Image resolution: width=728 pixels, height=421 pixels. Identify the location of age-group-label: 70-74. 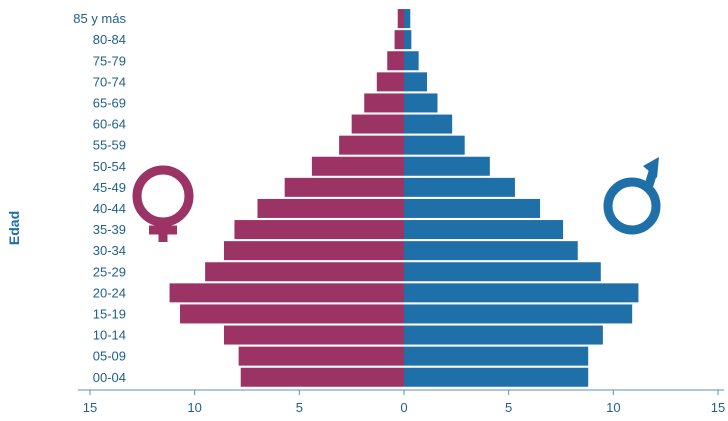
(109, 81).